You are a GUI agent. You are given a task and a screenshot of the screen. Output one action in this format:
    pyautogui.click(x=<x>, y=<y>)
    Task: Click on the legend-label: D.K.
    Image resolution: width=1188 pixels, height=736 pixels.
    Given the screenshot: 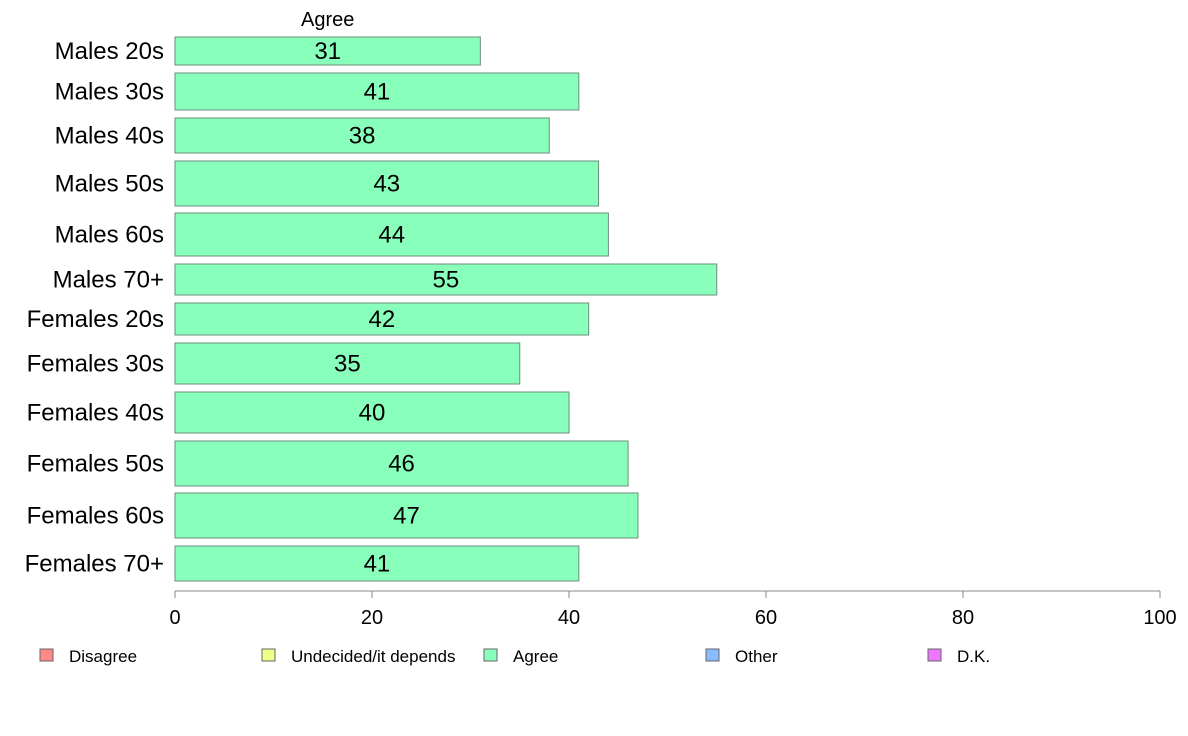 What is the action you would take?
    pyautogui.click(x=973, y=656)
    